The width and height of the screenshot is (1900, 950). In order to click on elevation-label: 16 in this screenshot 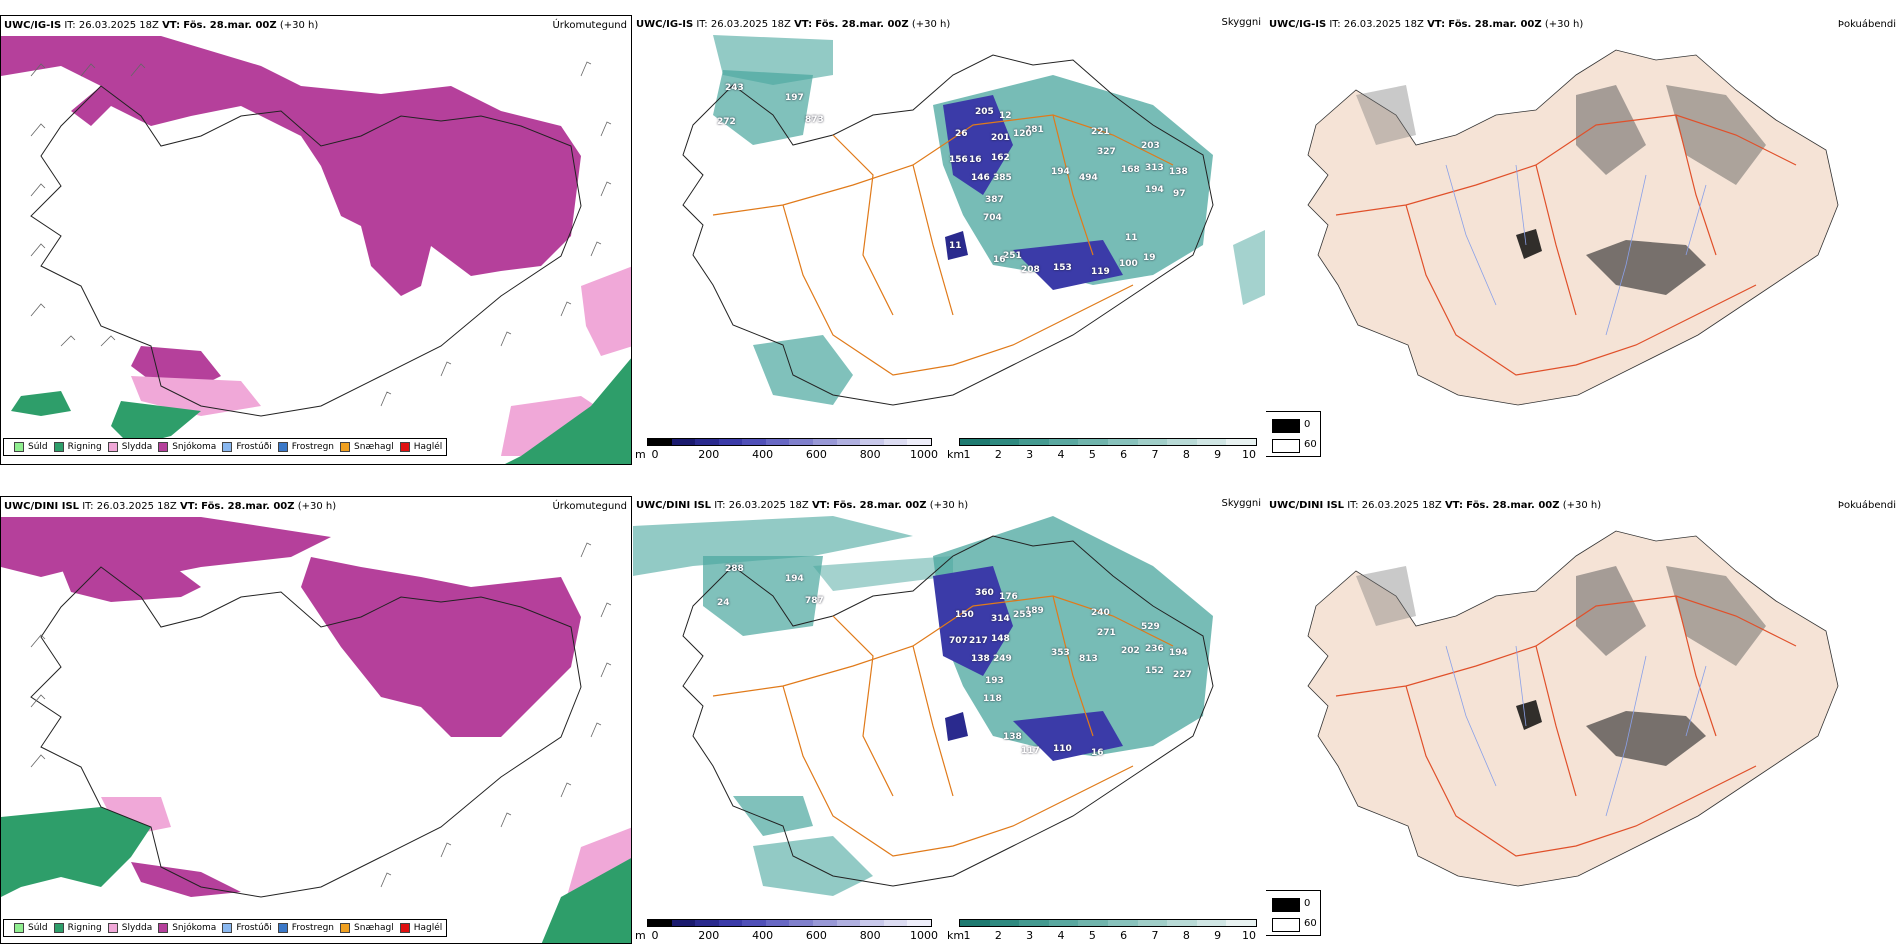, I will do `click(1097, 753)`.